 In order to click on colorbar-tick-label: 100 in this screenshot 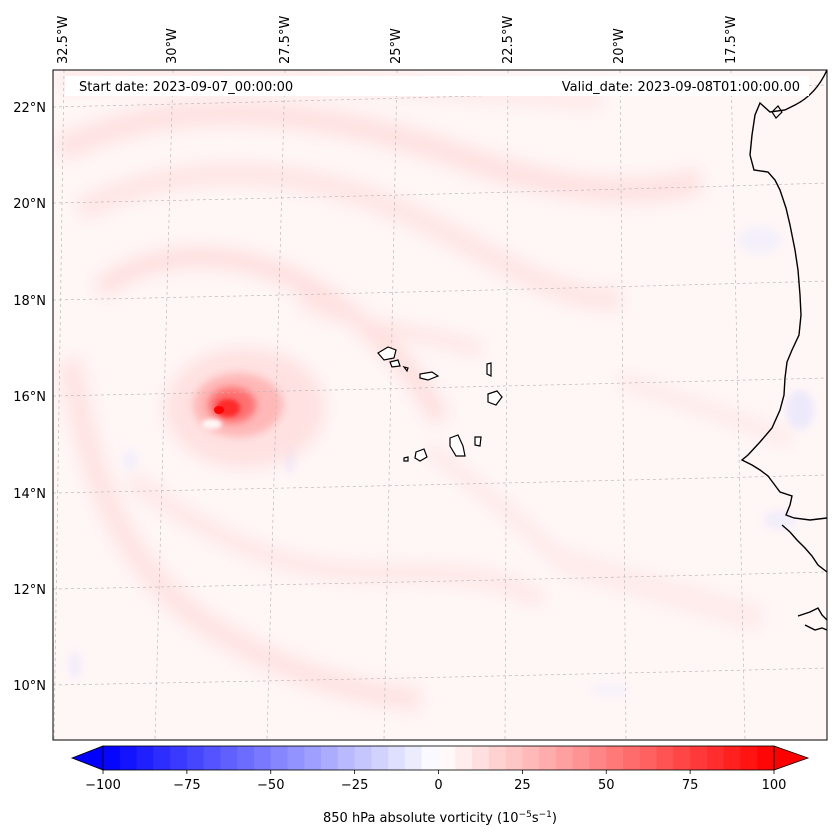, I will do `click(774, 785)`.